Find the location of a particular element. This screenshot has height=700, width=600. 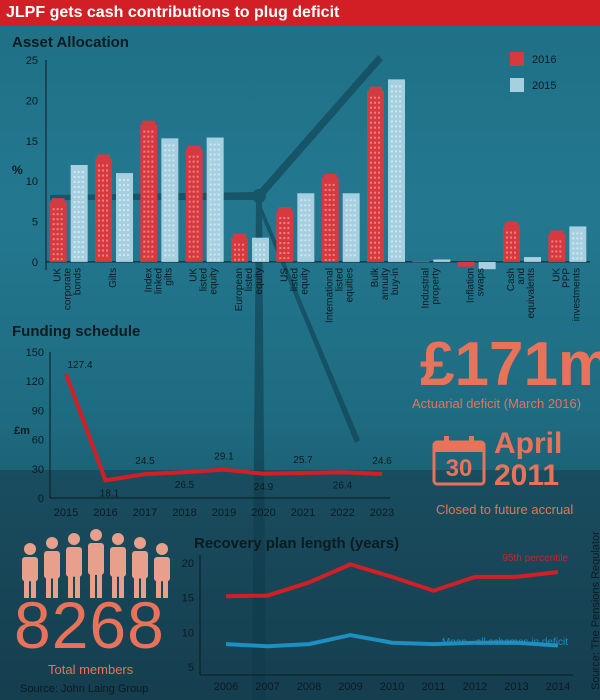

person-head is located at coordinates (162, 549).